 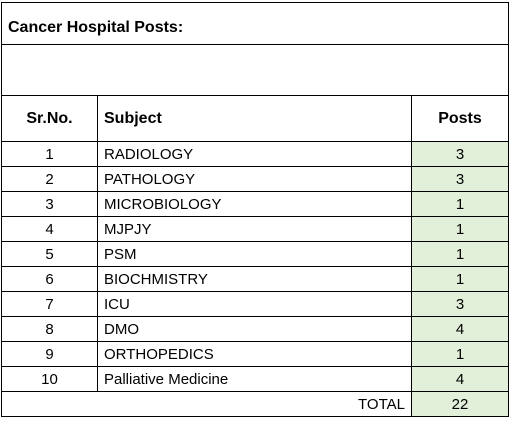 I want to click on table-row: 8 DMO 4, so click(x=255, y=329).